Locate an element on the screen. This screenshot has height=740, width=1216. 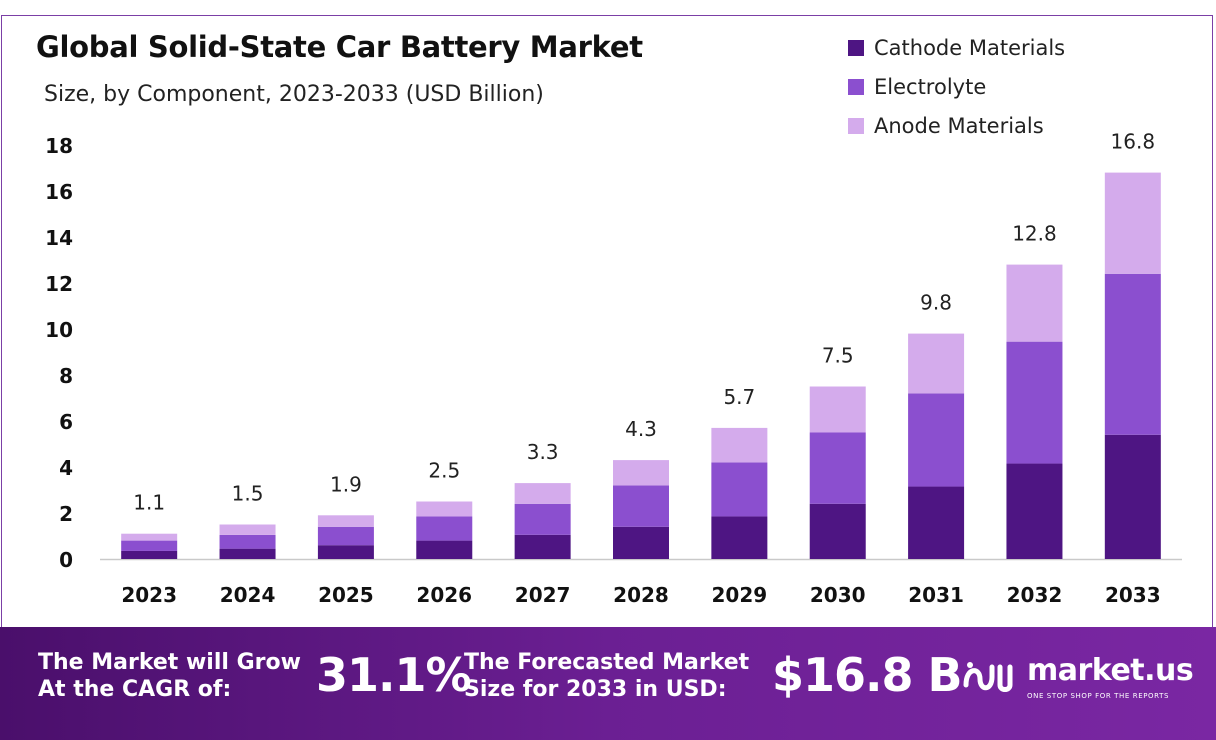
bar-segment-cathode-materials-2023 is located at coordinates (149, 554).